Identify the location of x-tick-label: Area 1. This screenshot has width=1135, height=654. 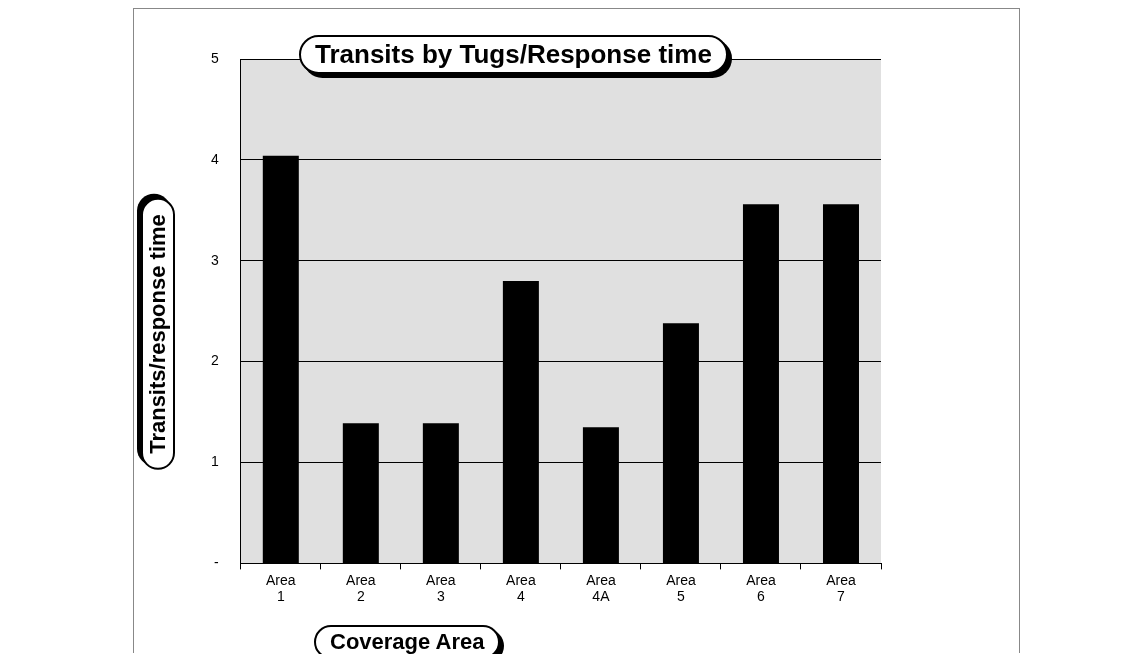
(281, 588).